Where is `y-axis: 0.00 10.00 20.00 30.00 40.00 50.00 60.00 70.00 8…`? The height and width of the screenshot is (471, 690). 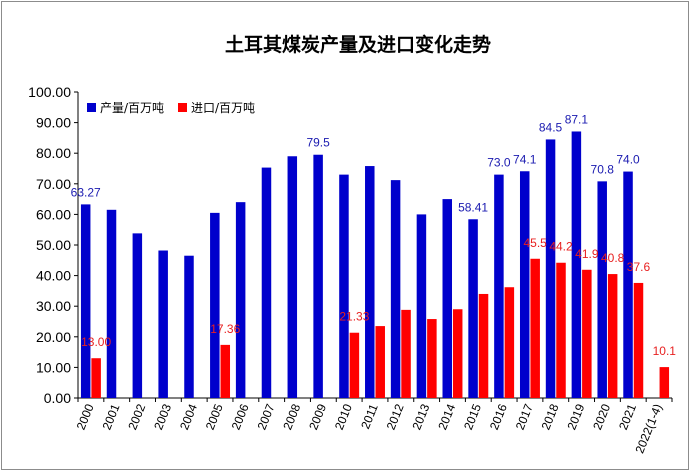 y-axis: 0.00 10.00 20.00 30.00 40.00 50.00 60.00 70.00 8… is located at coordinates (53, 245).